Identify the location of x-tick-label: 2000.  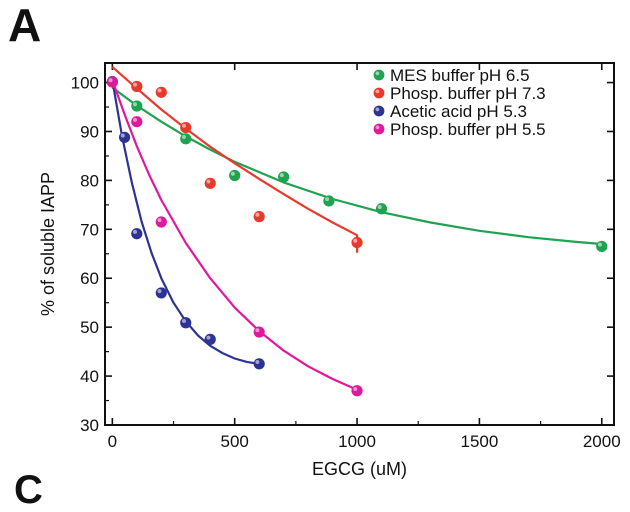
(602, 441).